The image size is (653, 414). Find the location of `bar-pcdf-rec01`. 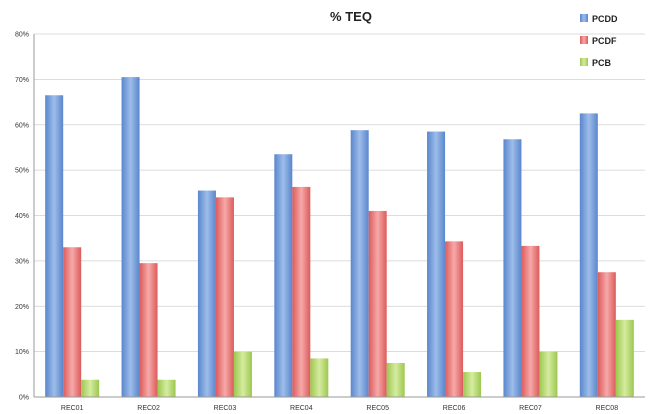

bar-pcdf-rec01 is located at coordinates (72, 322).